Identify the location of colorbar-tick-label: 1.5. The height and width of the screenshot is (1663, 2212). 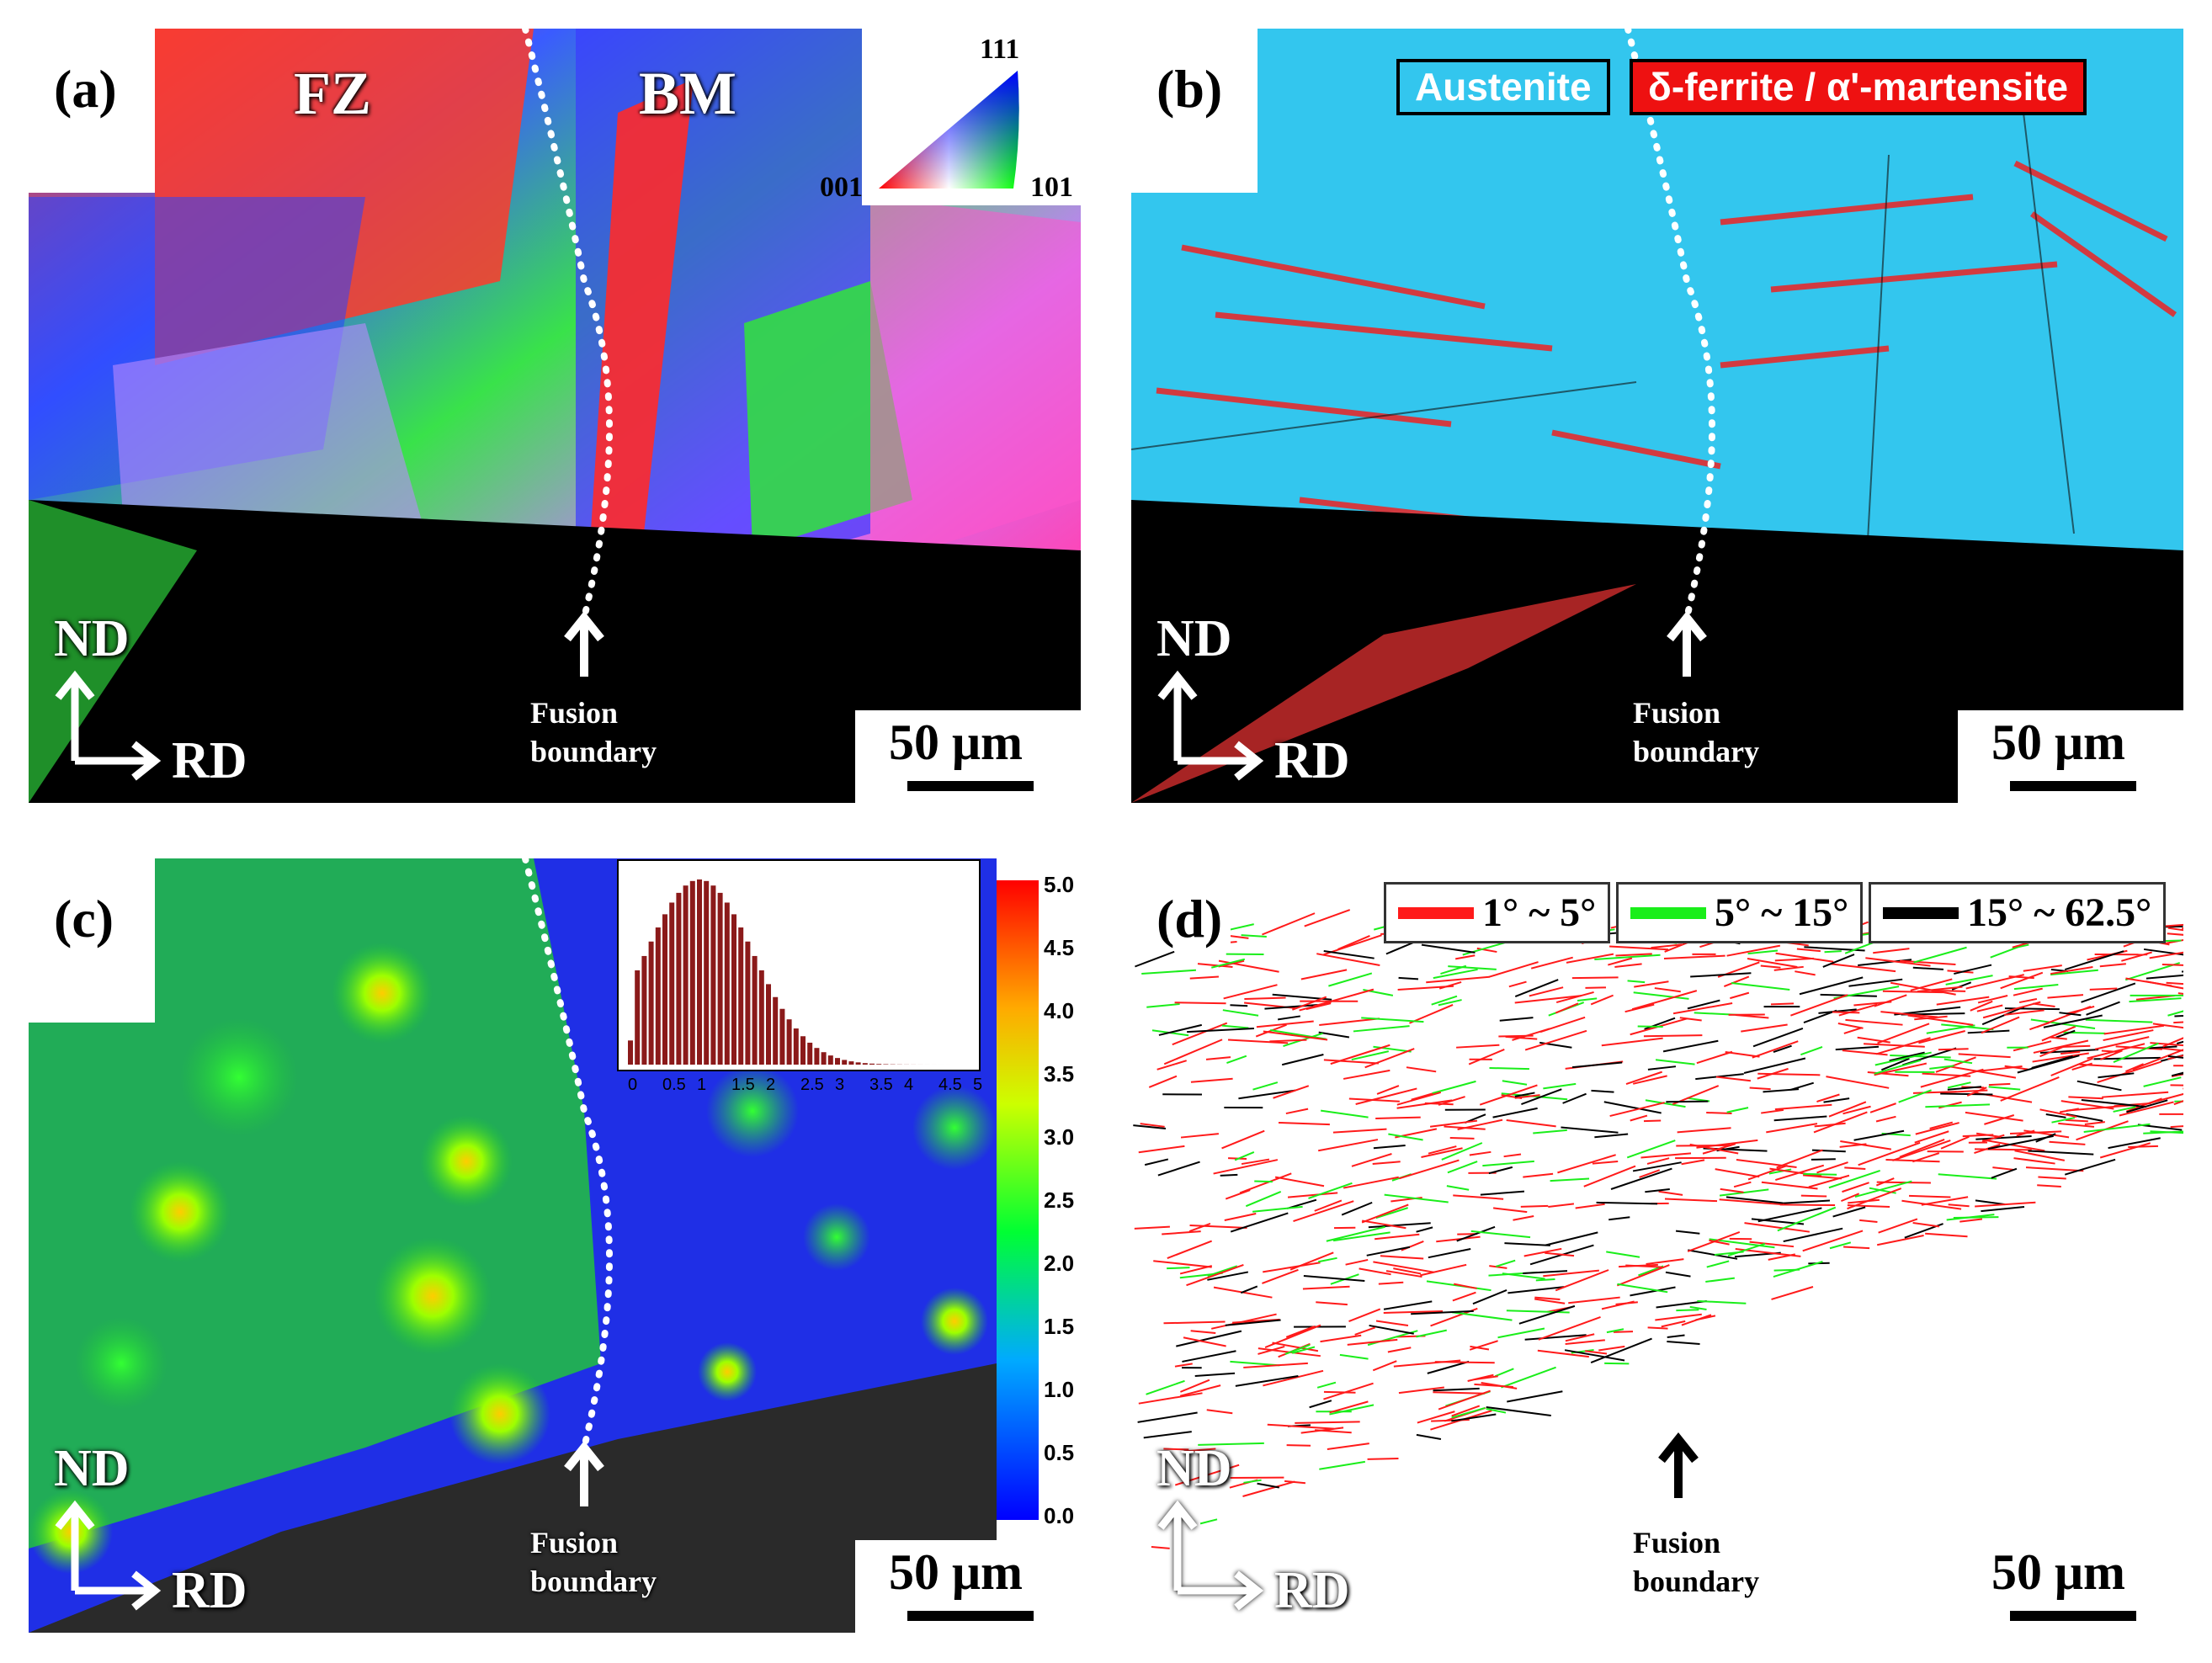
(1059, 1326).